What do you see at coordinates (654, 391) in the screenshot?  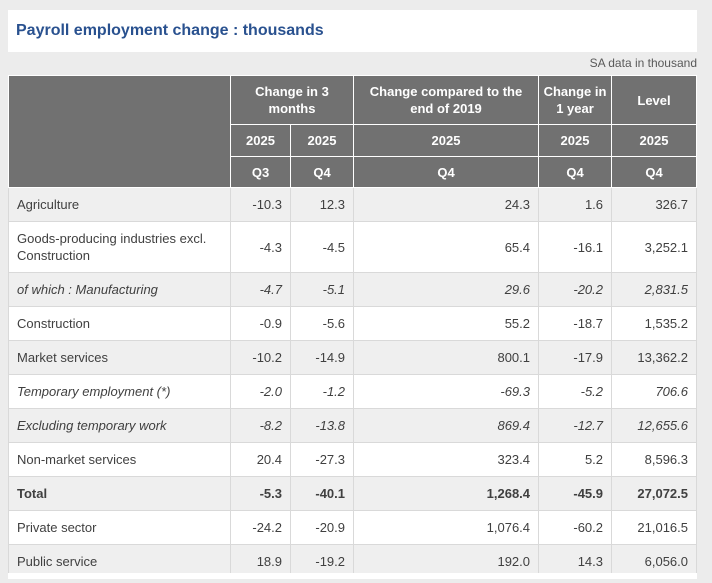 I see `value-cell: 706.6` at bounding box center [654, 391].